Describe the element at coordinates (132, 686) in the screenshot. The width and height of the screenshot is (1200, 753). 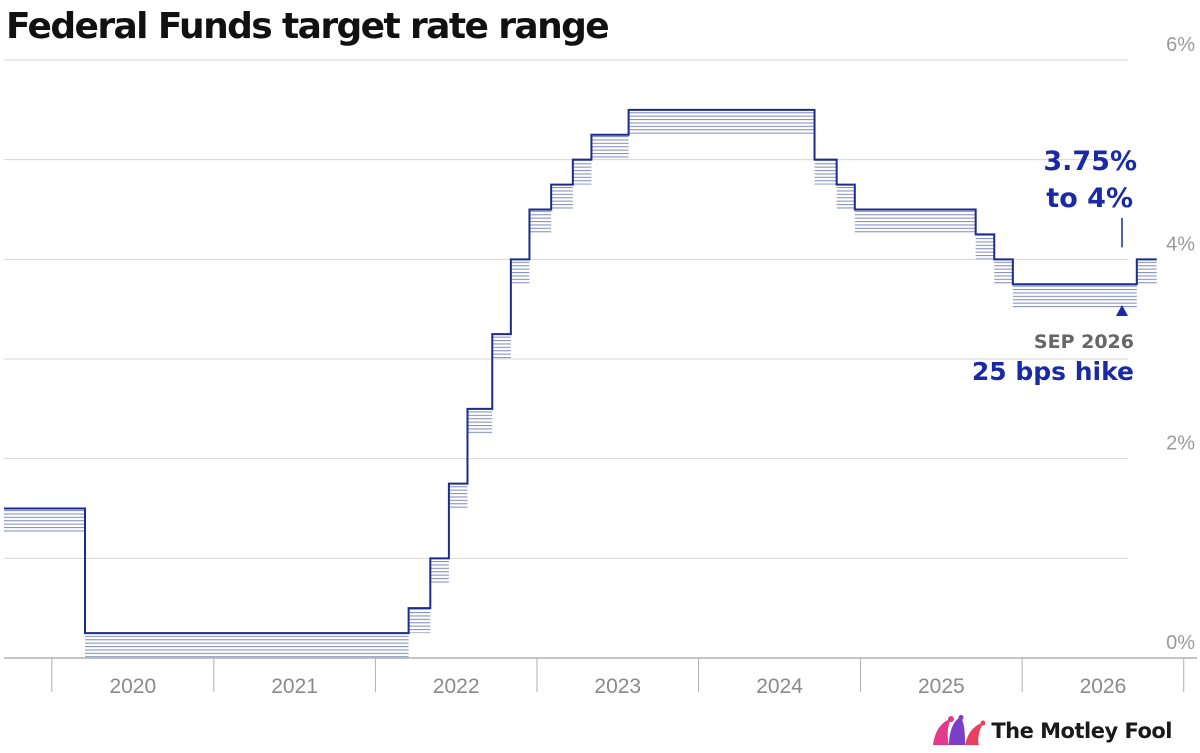
I see `x-tick-label: 2020` at that location.